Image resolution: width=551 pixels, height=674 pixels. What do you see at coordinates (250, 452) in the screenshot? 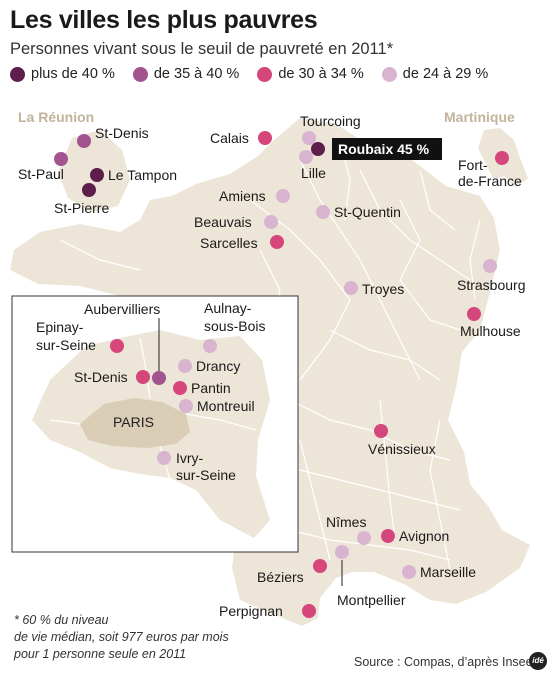
I see `leader-lines` at bounding box center [250, 452].